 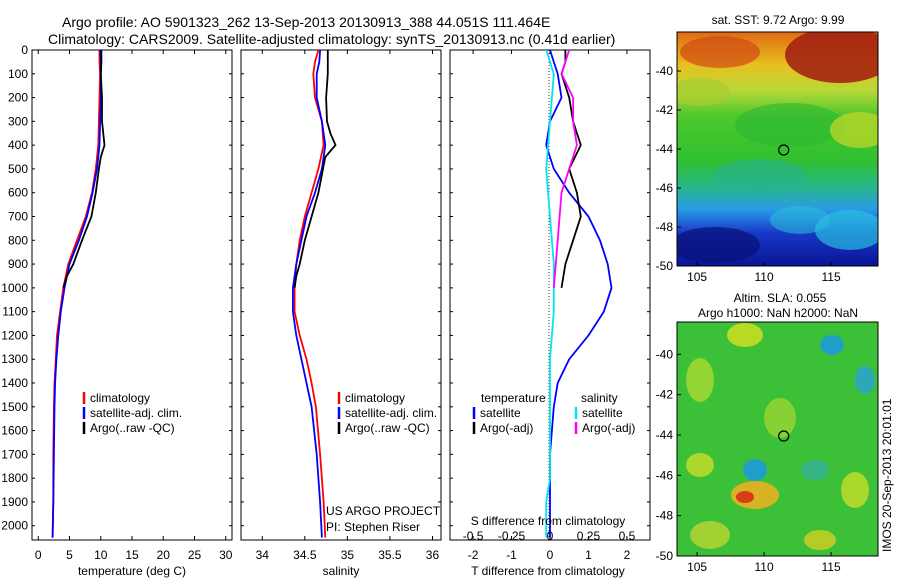 What do you see at coordinates (24, 50) in the screenshot?
I see `depth-tick-label: 0` at bounding box center [24, 50].